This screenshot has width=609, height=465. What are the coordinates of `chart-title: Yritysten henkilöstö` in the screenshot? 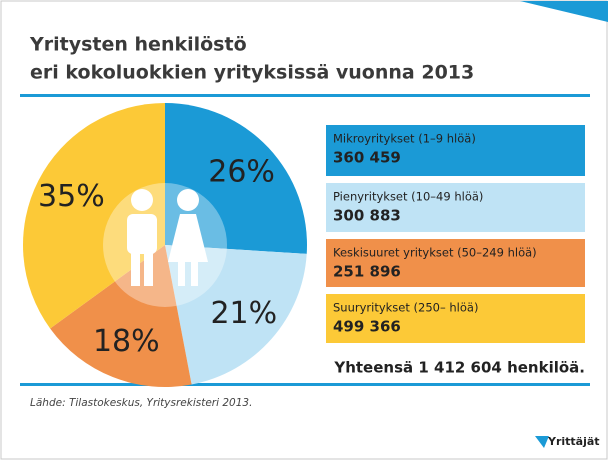 It's located at (138, 45).